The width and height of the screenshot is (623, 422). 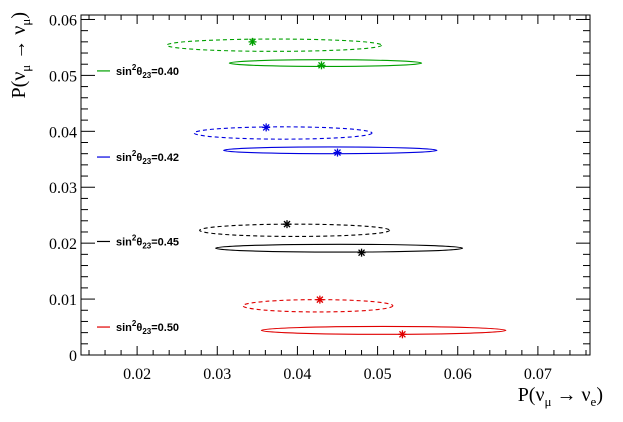 I want to click on x-tick-label: 0.03, so click(x=217, y=374).